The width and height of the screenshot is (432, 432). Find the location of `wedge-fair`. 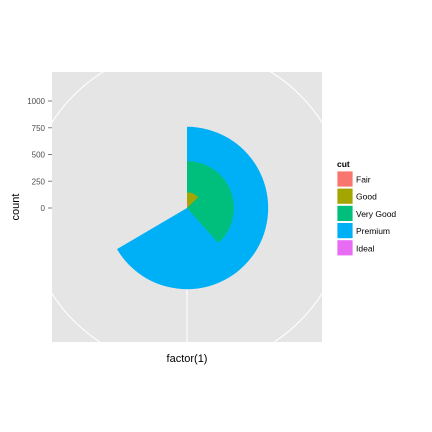

wedge-fair is located at coordinates (188, 205).